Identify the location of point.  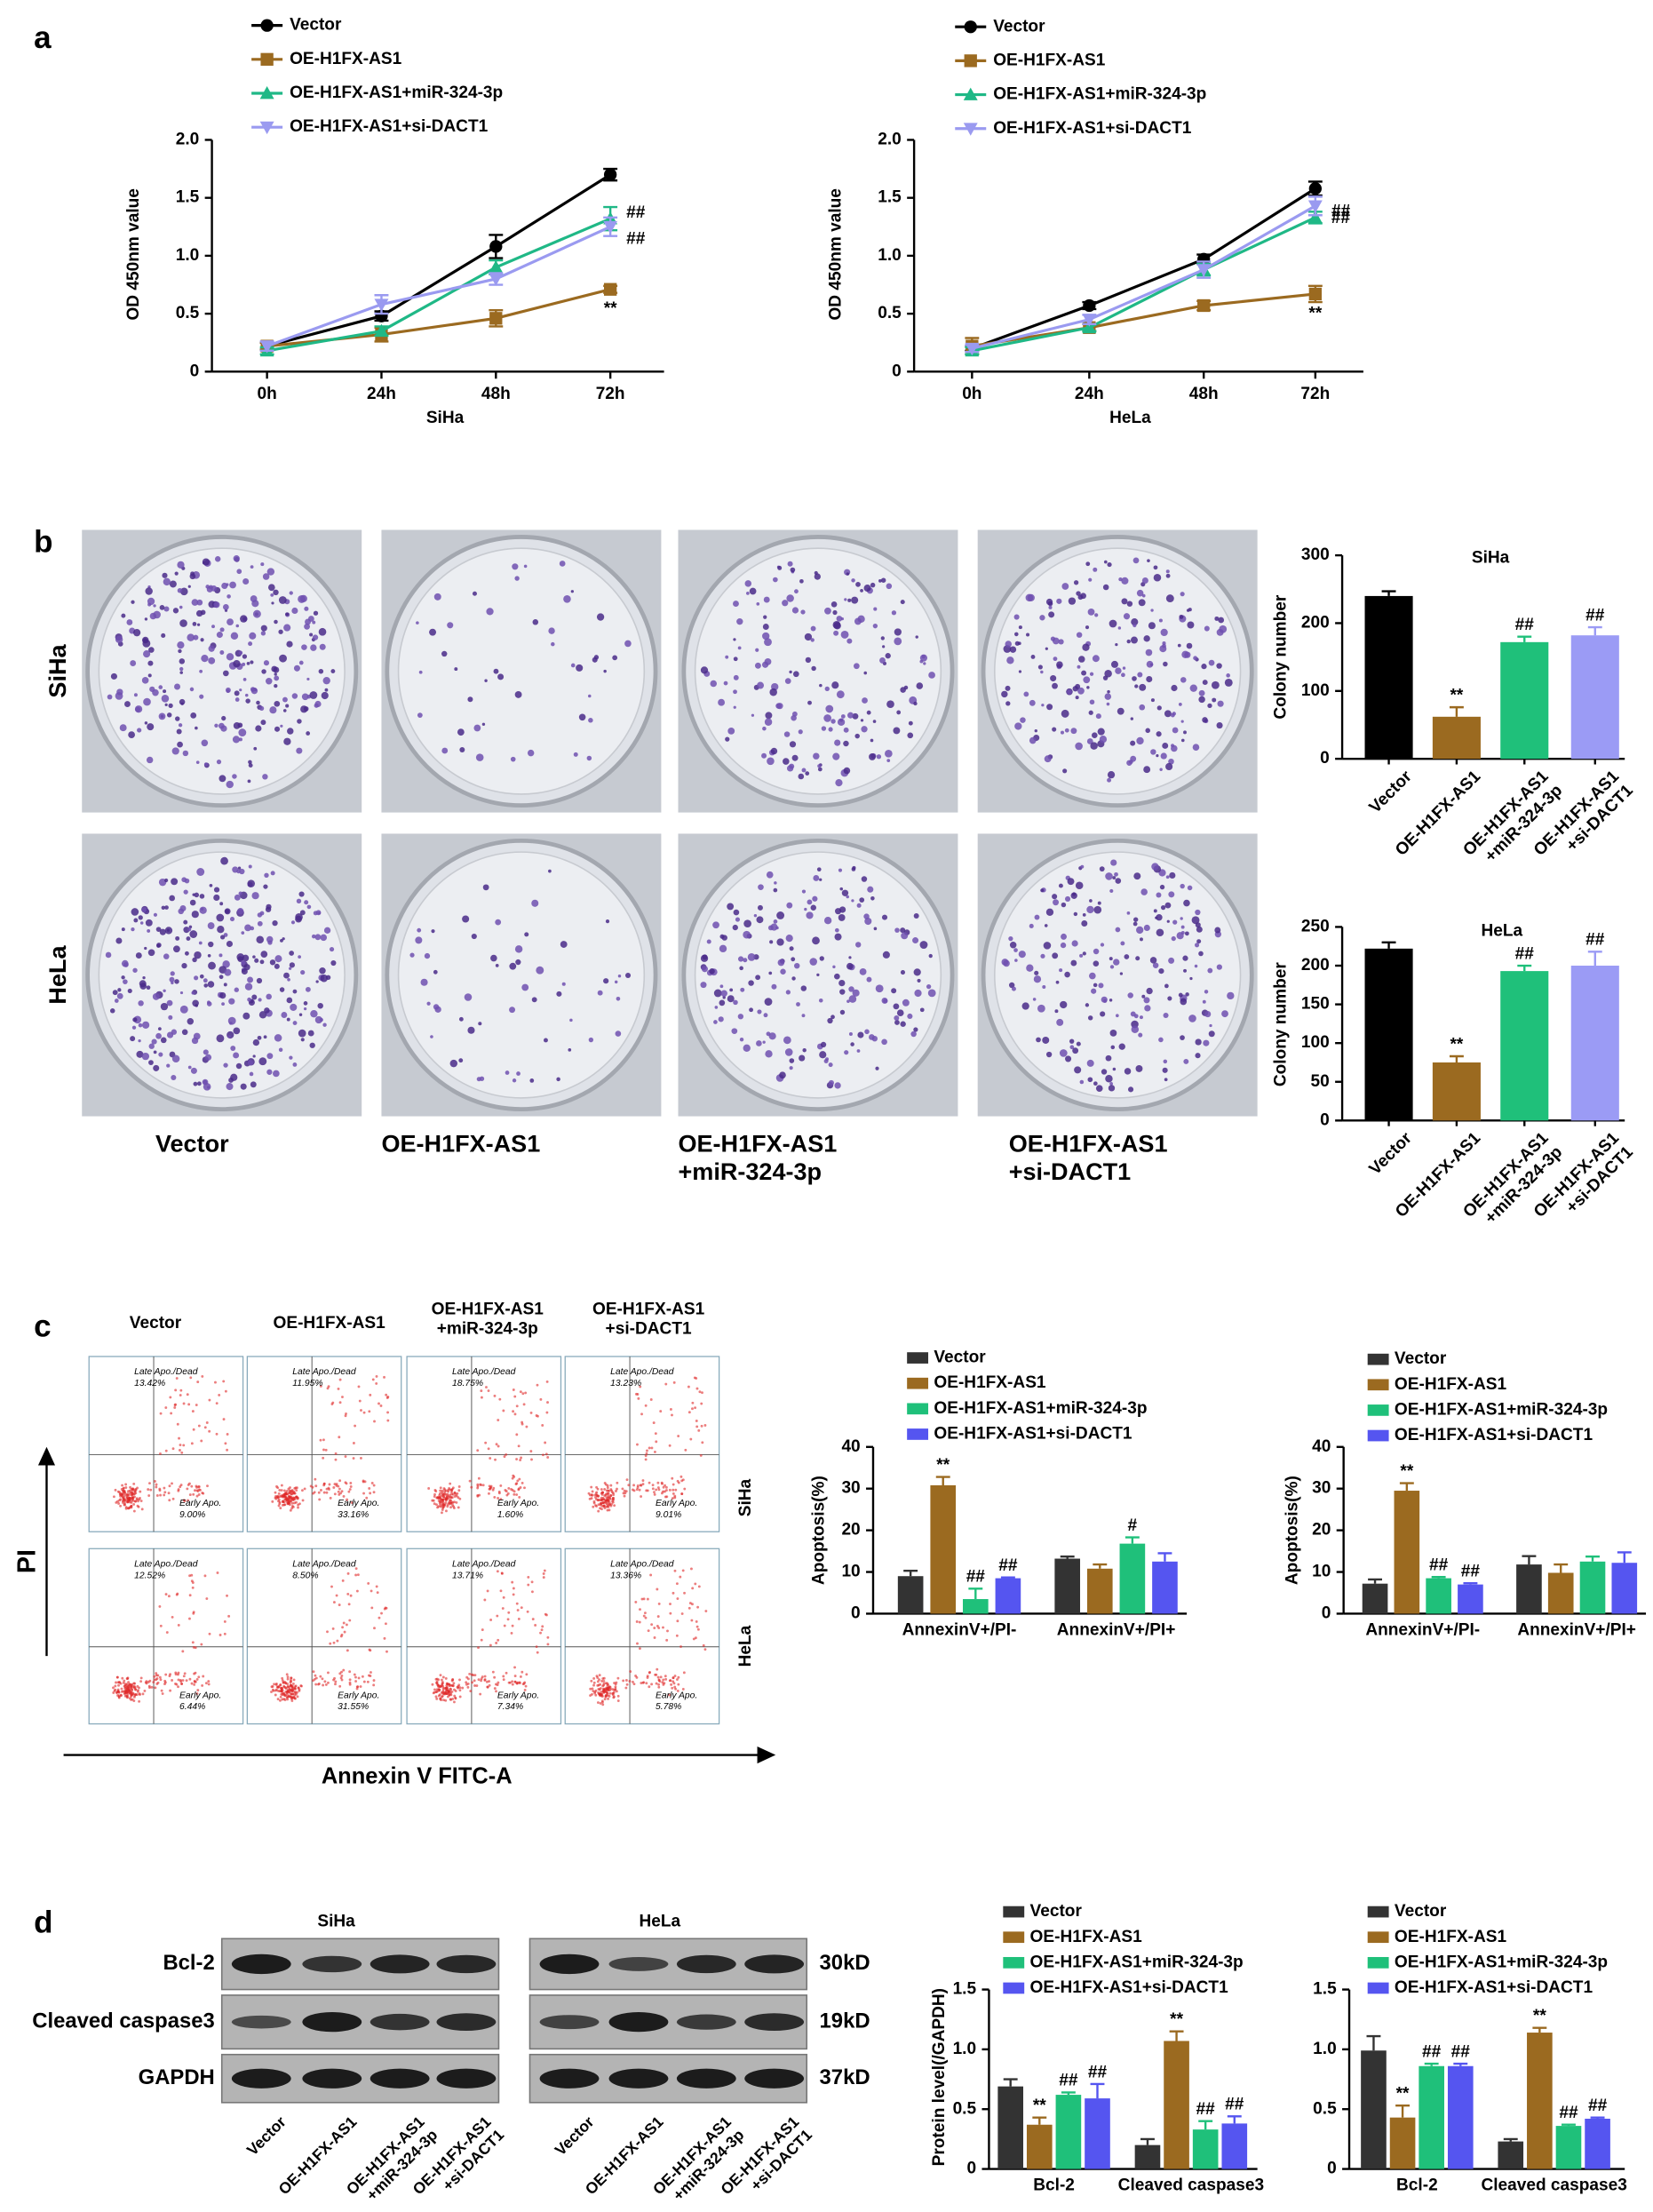
(381, 305).